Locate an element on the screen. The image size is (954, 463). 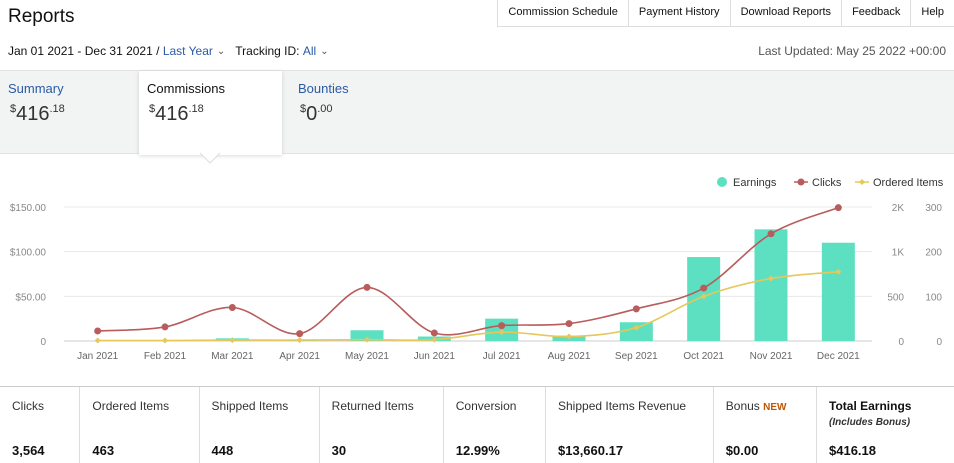
stat-sublabel: (Includes Bonus) is located at coordinates (870, 422).